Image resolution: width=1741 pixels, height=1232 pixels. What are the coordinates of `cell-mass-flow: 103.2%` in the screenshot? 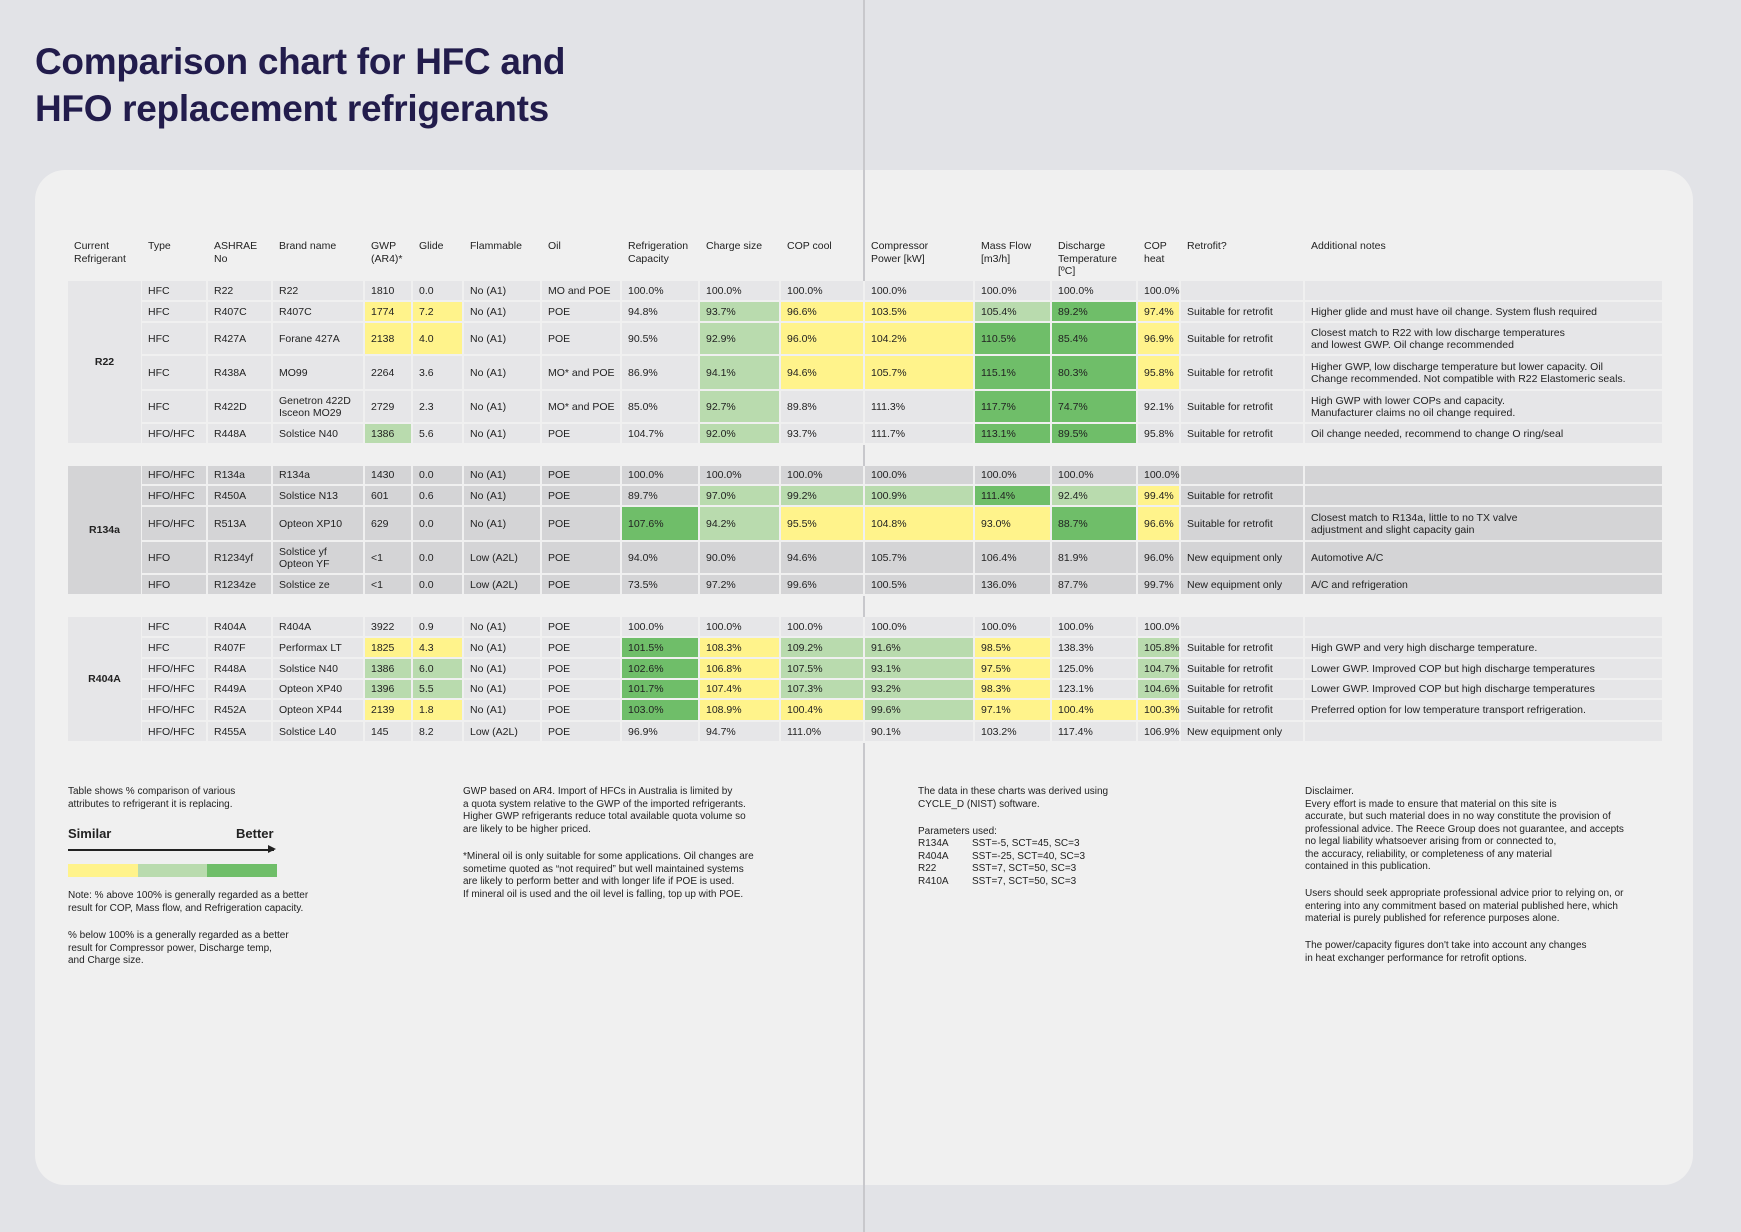 It's located at (1013, 731).